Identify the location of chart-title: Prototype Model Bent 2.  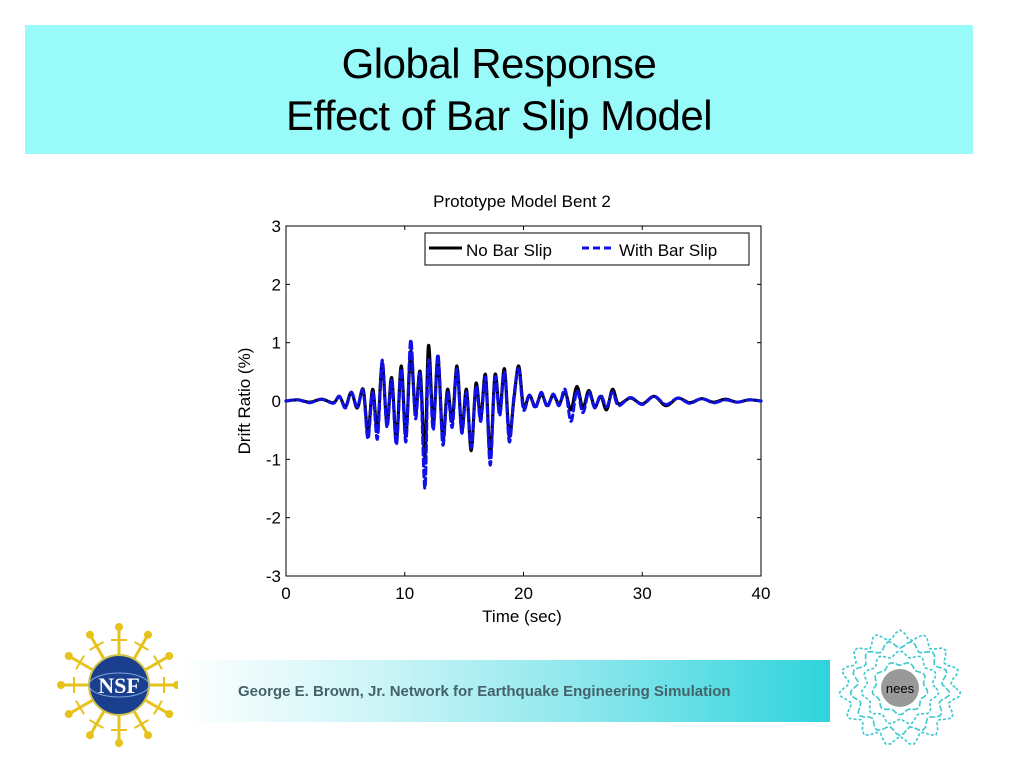
(522, 201).